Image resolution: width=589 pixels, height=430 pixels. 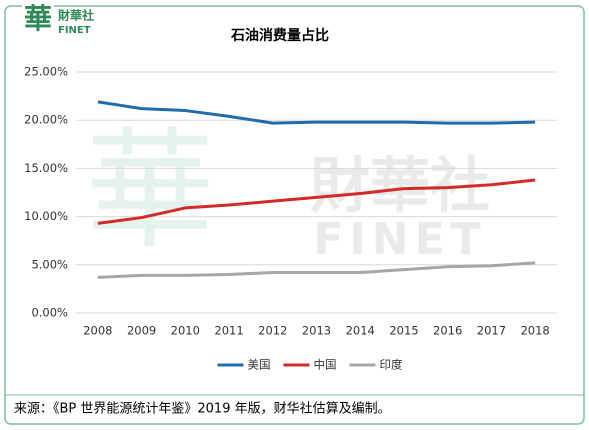 I want to click on x-tick-label: 2009, so click(x=141, y=331).